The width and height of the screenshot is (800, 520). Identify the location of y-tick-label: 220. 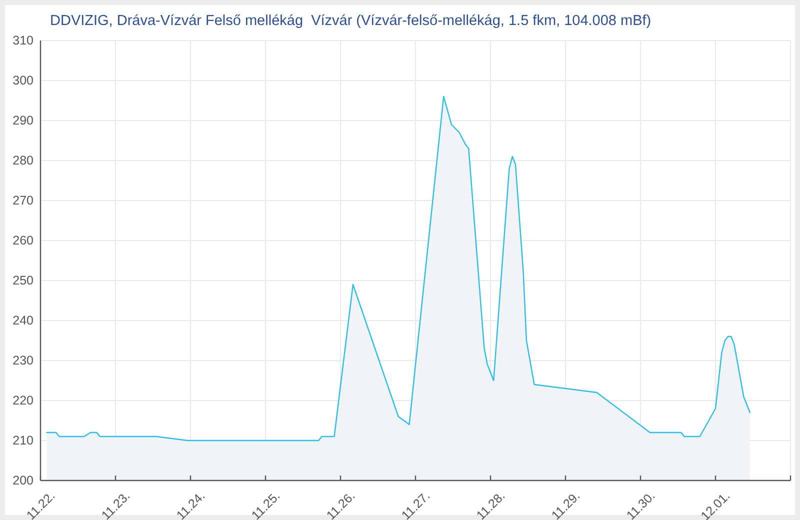
(23, 401).